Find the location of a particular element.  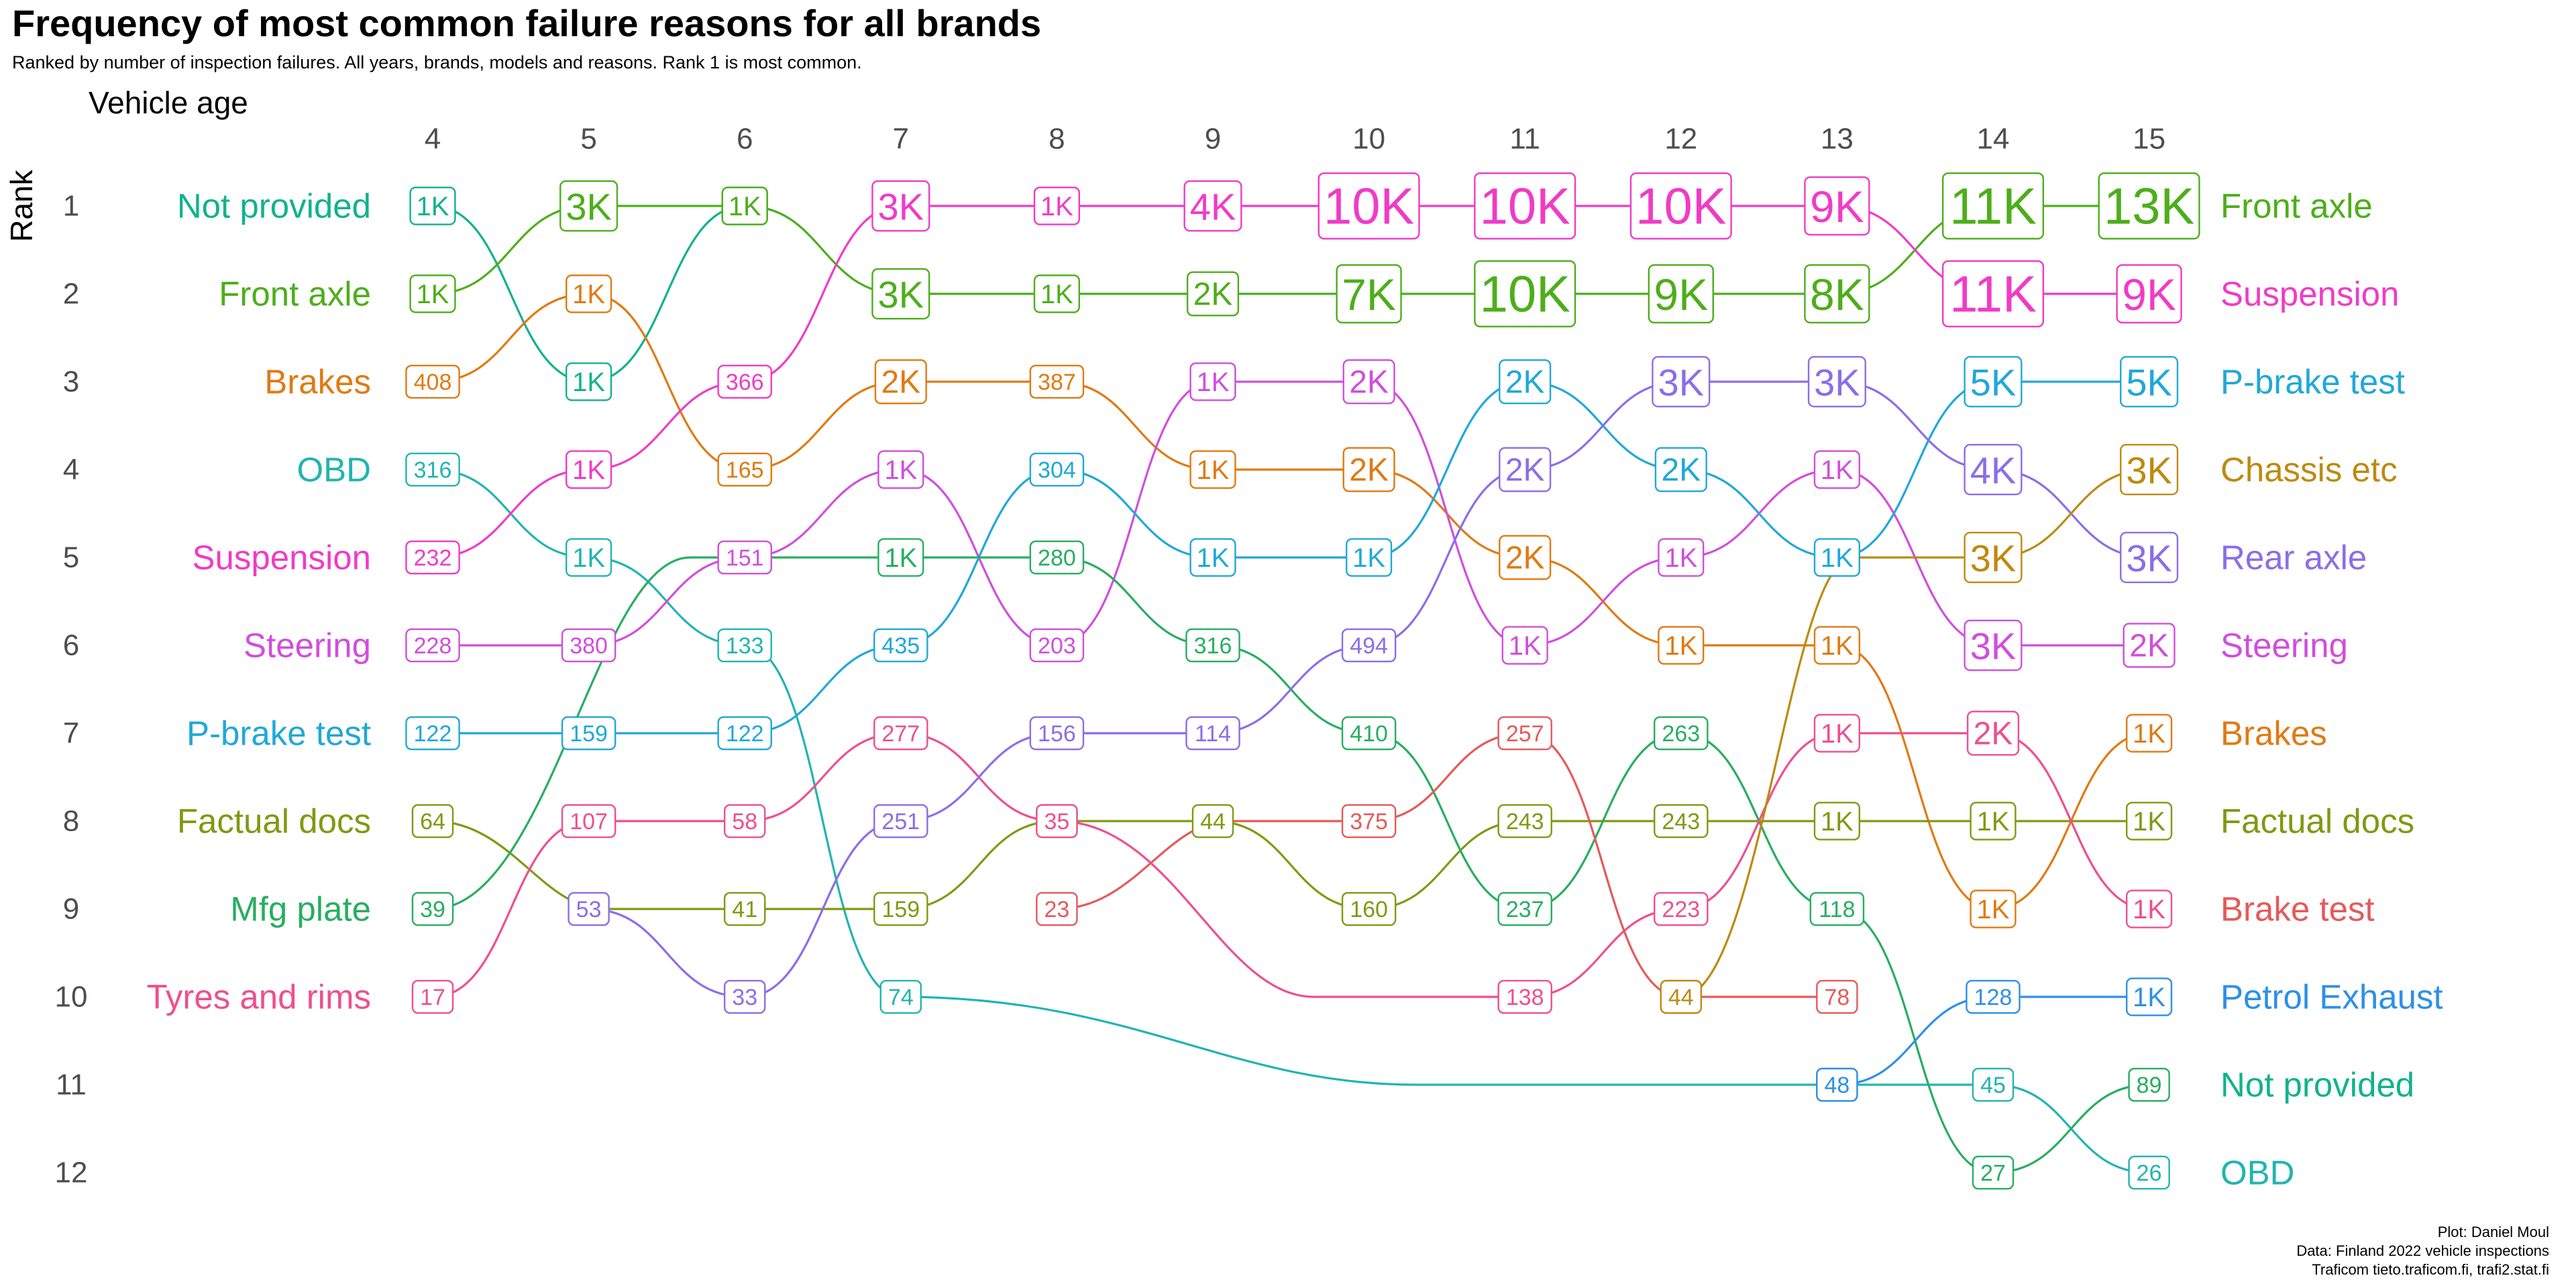

point-label: 5K is located at coordinates (1993, 383).